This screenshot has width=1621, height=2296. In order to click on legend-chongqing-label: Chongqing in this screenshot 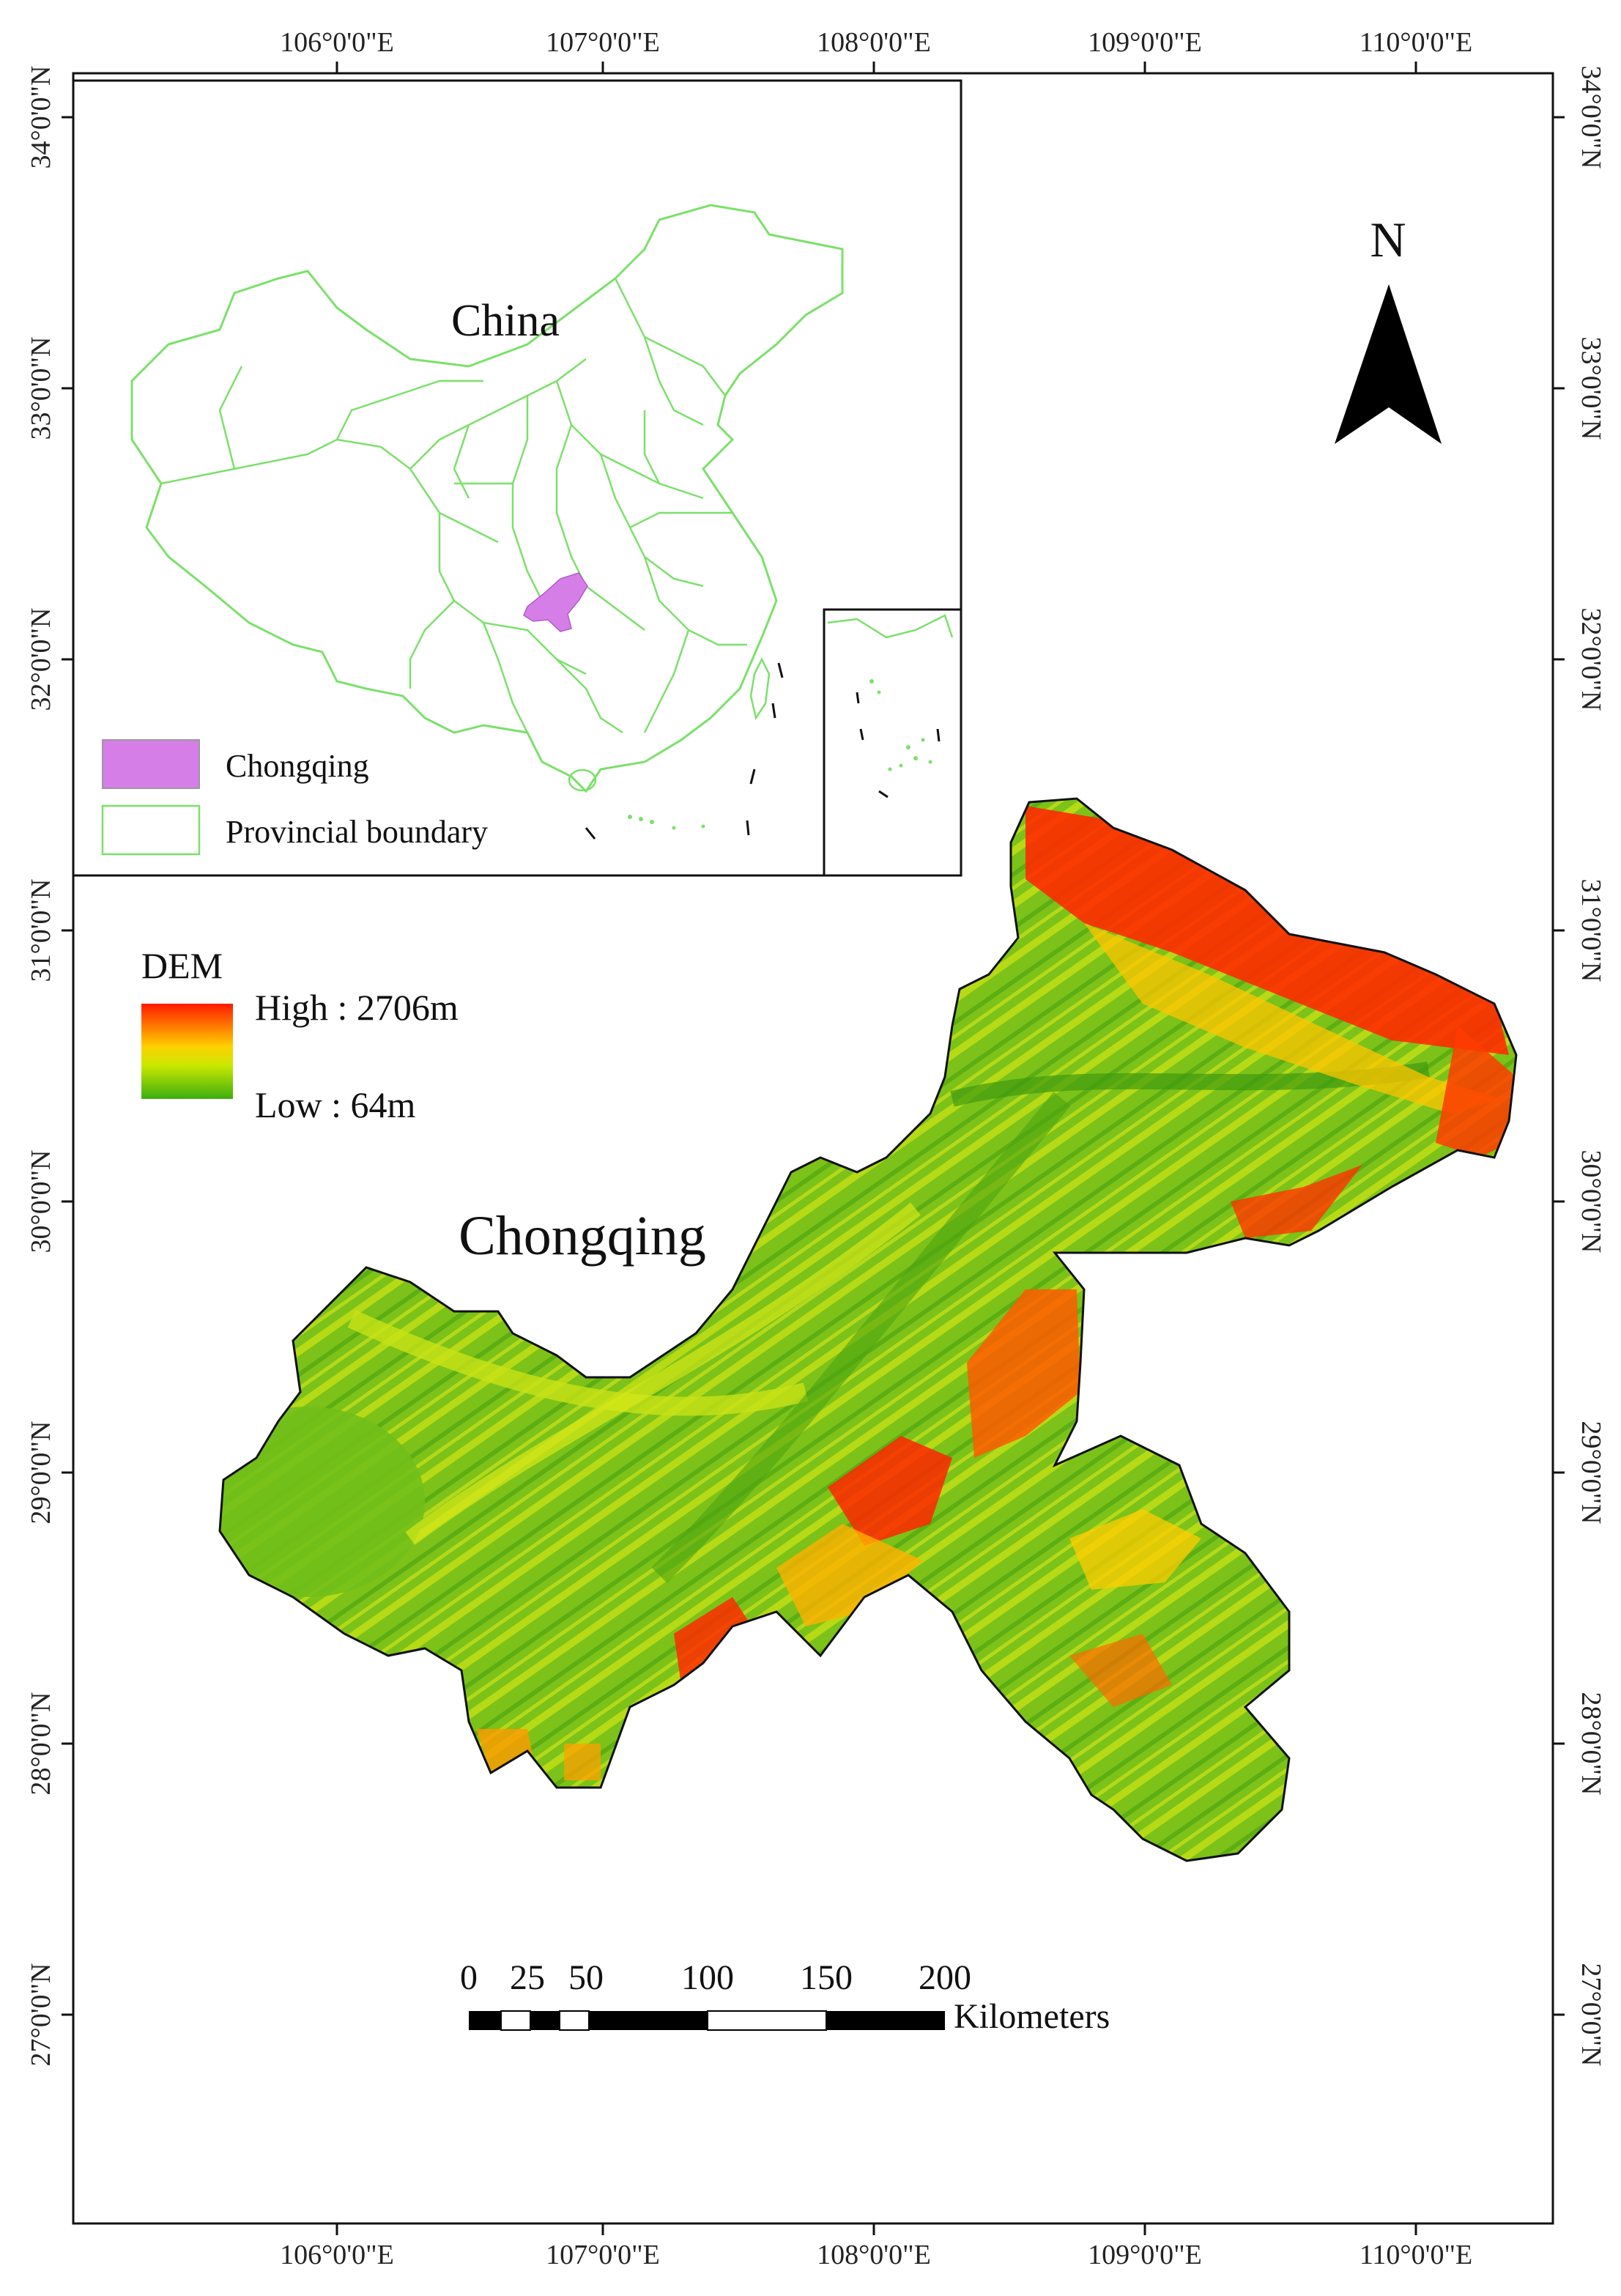, I will do `click(297, 766)`.